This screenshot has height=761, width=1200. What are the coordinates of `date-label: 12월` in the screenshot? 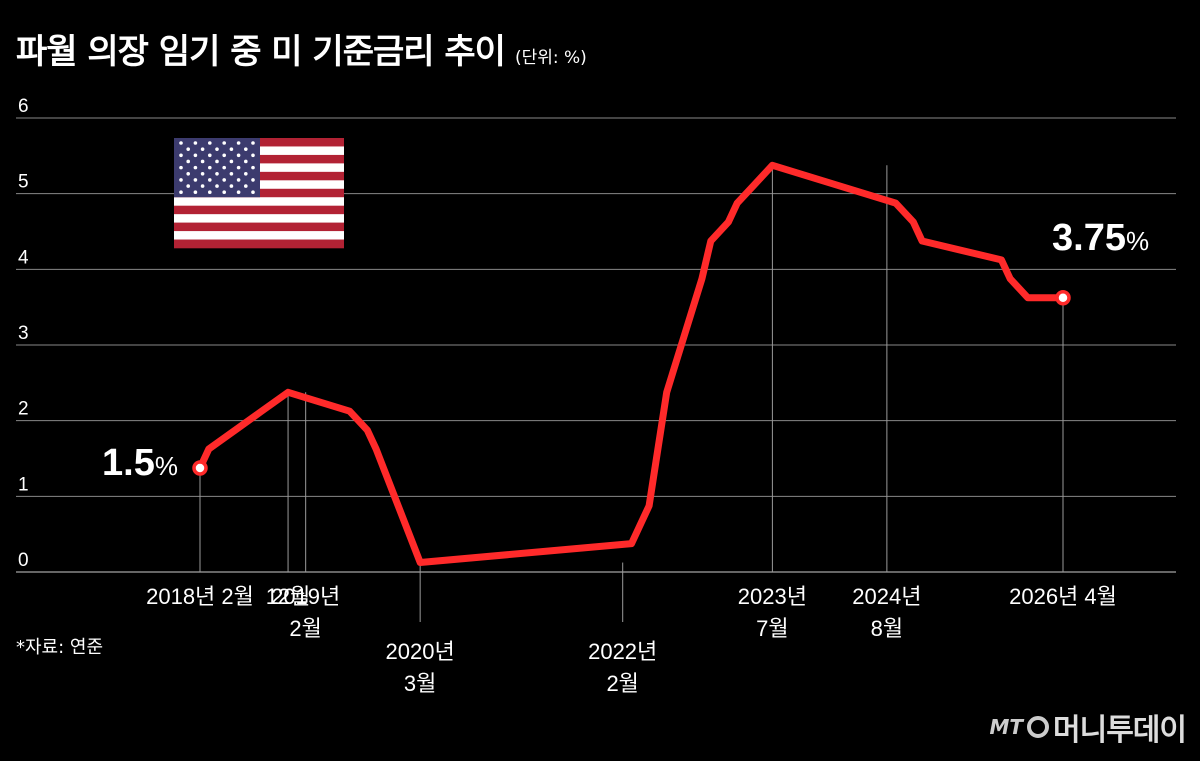 It's located at (288, 596).